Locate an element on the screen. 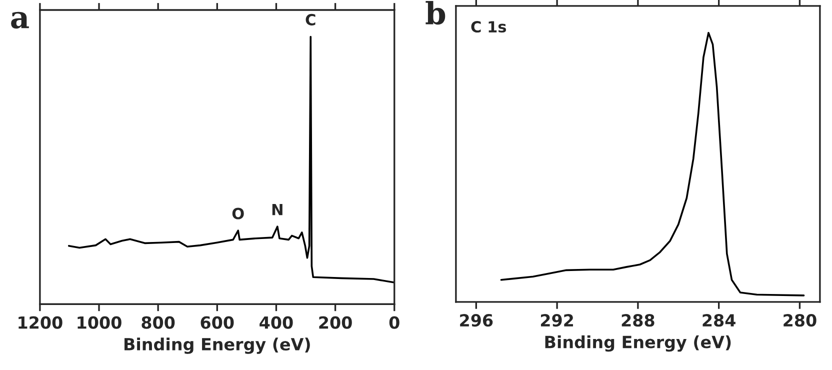  text: C 1s is located at coordinates (488, 26).